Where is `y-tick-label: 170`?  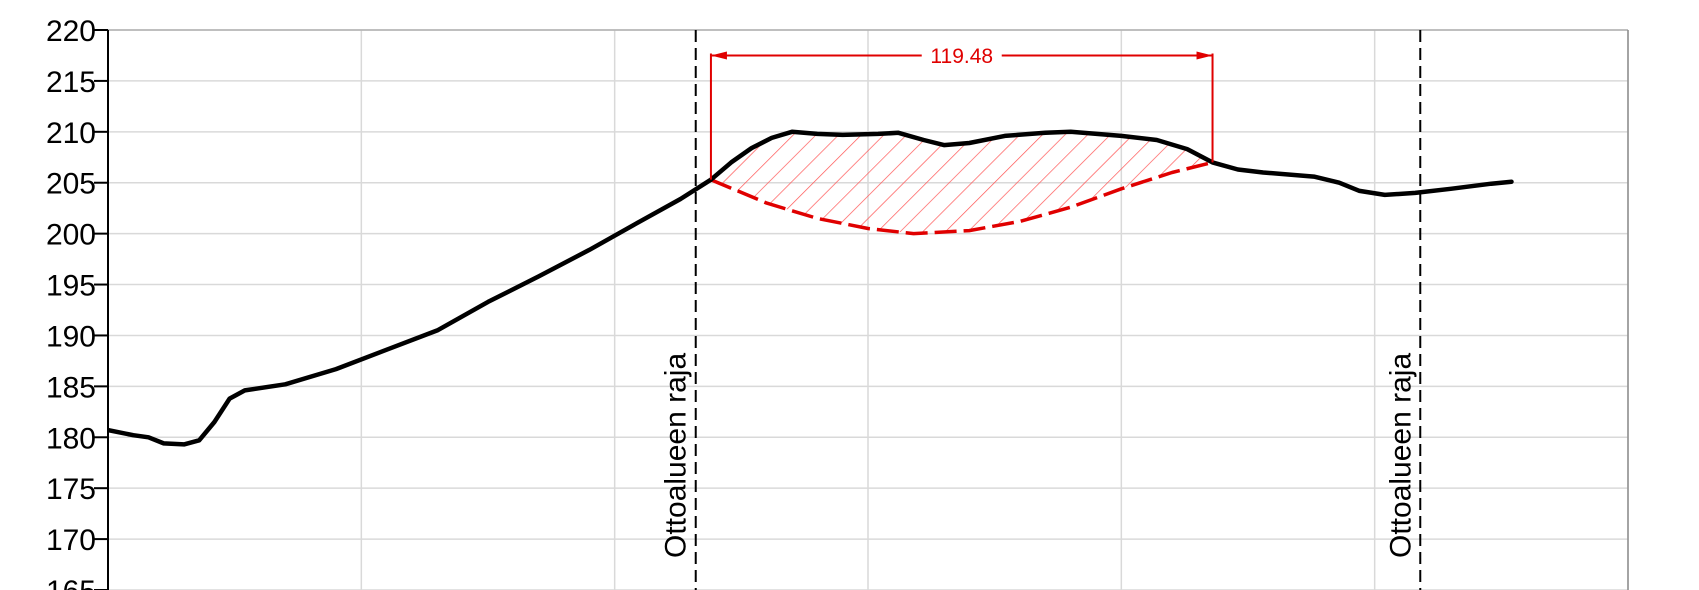
y-tick-label: 170 is located at coordinates (71, 540).